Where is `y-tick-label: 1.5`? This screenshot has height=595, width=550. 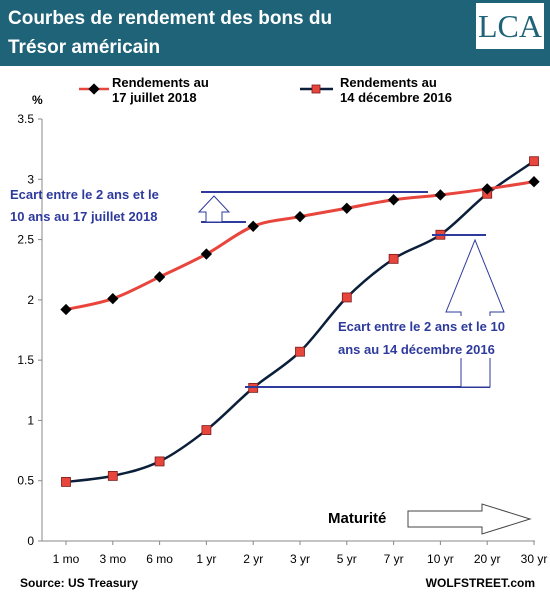 y-tick-label: 1.5 is located at coordinates (25, 360).